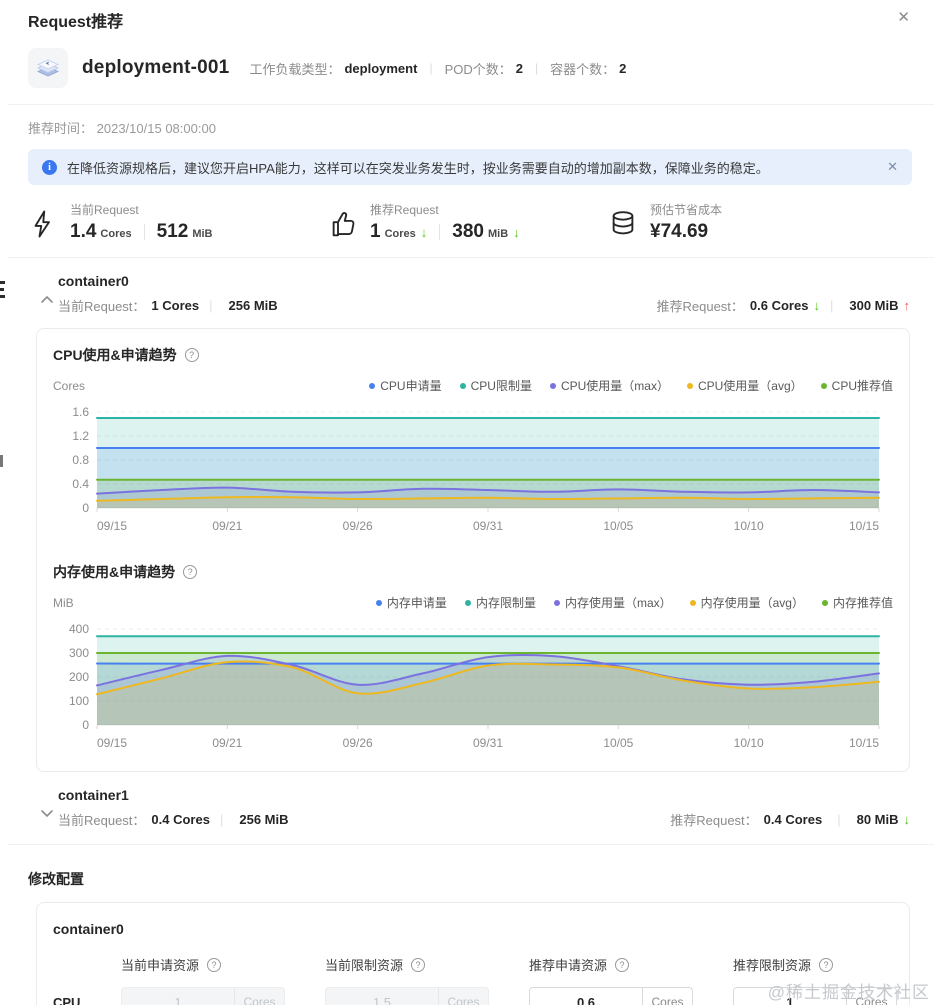 The height and width of the screenshot is (1005, 934). I want to click on legend-item: 内存限制量, so click(500, 602).